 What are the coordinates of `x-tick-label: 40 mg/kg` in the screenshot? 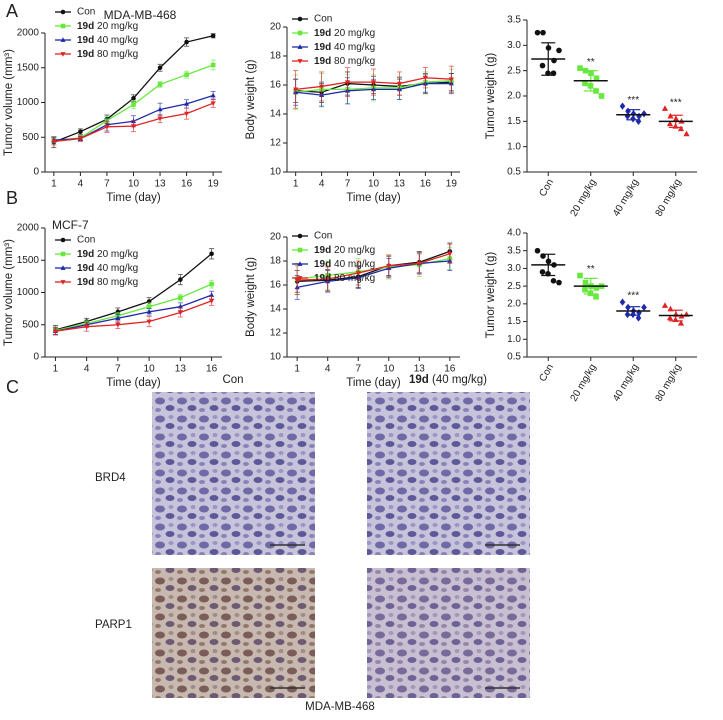 It's located at (626, 197).